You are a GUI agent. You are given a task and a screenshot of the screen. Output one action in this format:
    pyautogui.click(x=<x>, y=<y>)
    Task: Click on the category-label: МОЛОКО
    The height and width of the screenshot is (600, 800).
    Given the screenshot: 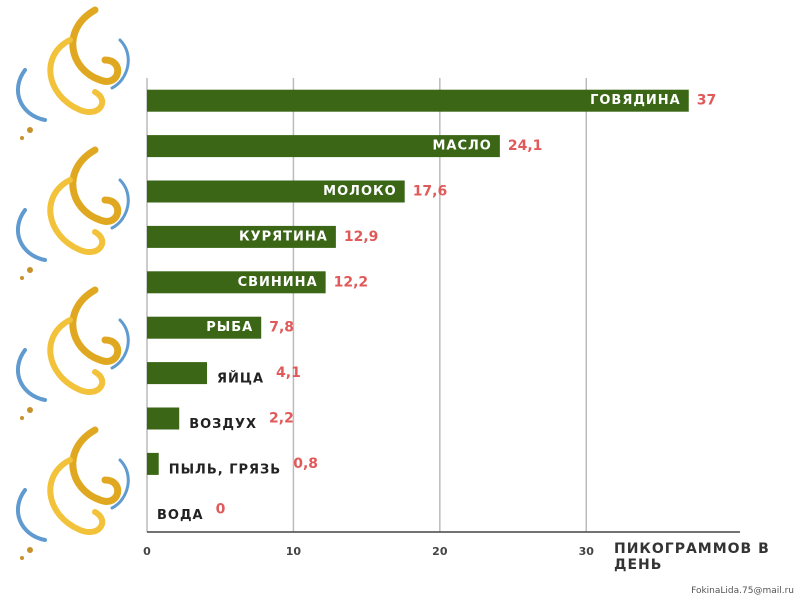 What is the action you would take?
    pyautogui.click(x=360, y=191)
    